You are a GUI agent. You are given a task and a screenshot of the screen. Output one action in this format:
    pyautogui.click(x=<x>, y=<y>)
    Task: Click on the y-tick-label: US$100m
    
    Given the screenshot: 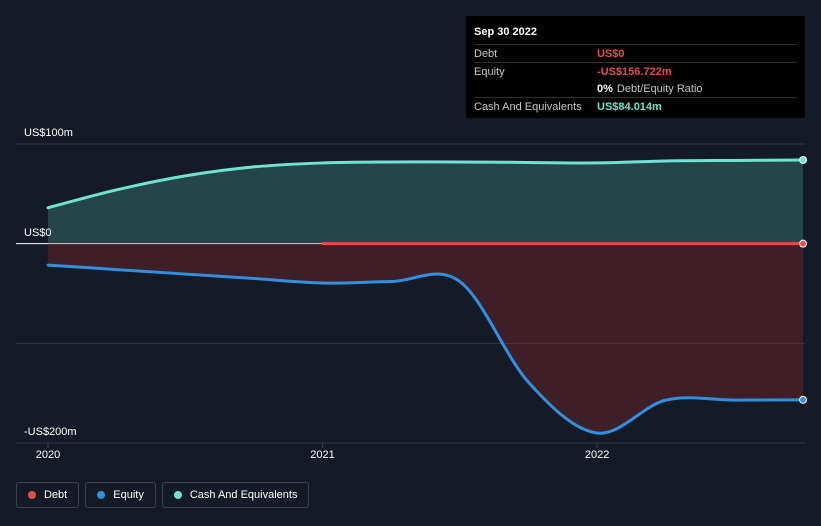 What is the action you would take?
    pyautogui.click(x=48, y=133)
    